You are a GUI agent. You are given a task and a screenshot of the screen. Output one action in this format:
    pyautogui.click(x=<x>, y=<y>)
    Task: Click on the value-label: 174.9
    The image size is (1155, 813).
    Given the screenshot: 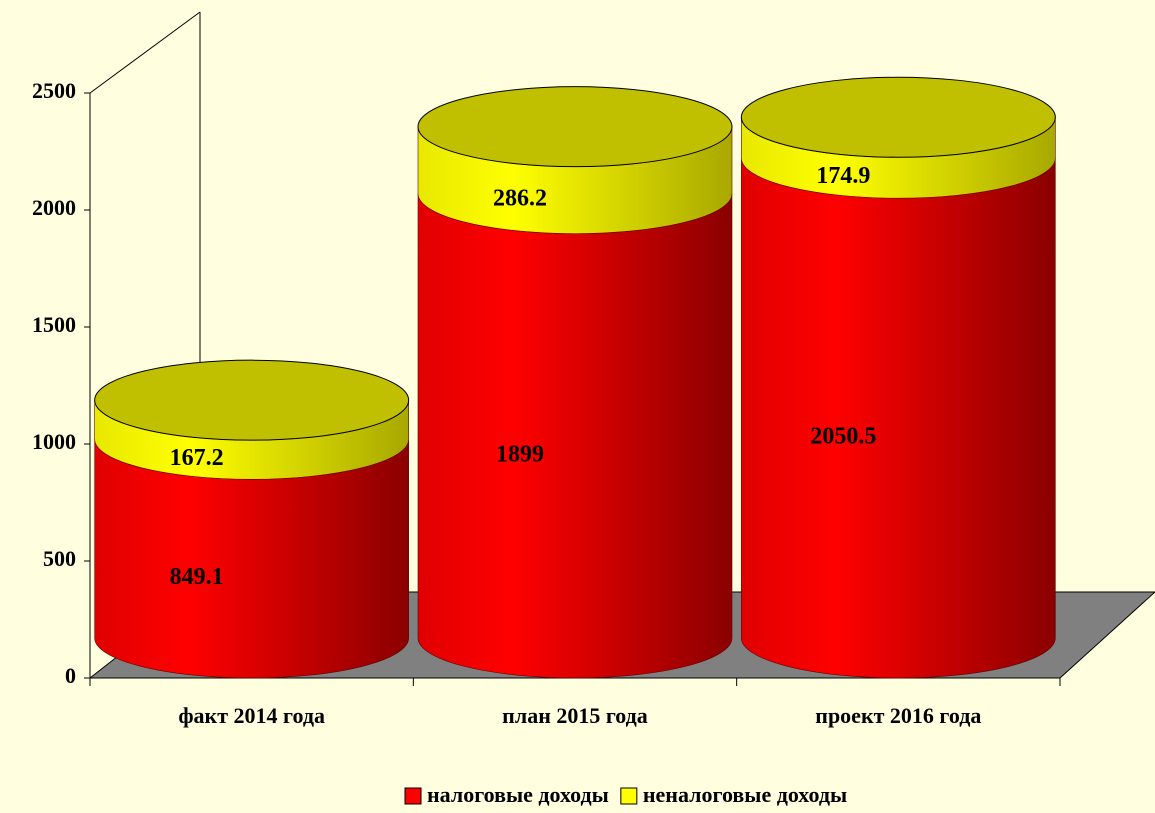 What is the action you would take?
    pyautogui.click(x=843, y=176)
    